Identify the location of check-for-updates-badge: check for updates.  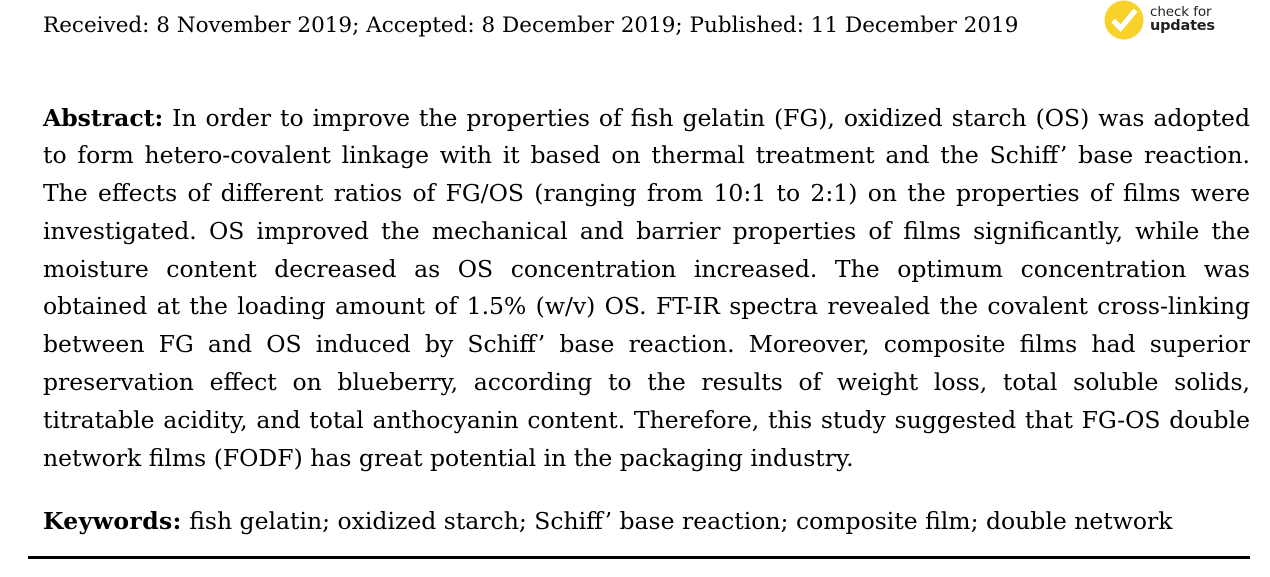
(1179, 20).